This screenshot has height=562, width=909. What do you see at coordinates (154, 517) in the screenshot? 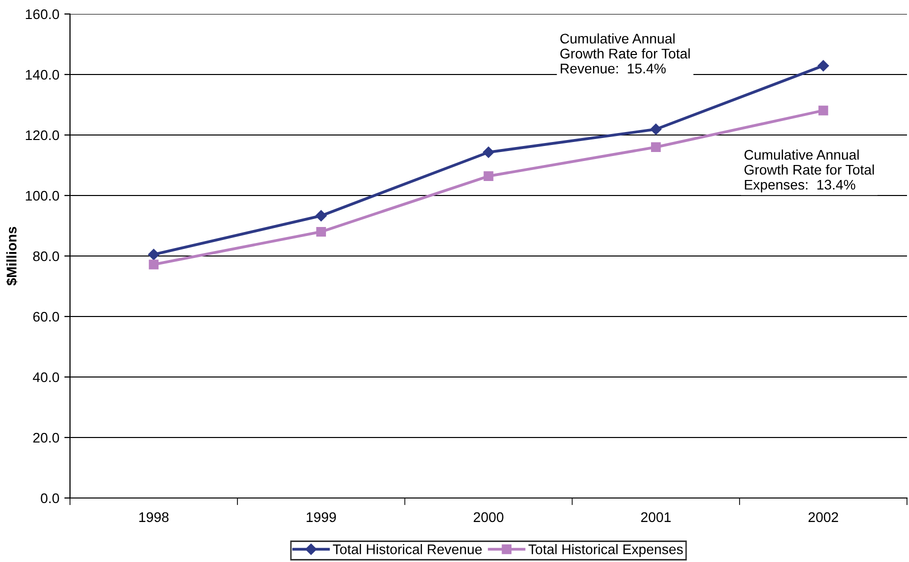
I see `x-tick-label: 1998` at bounding box center [154, 517].